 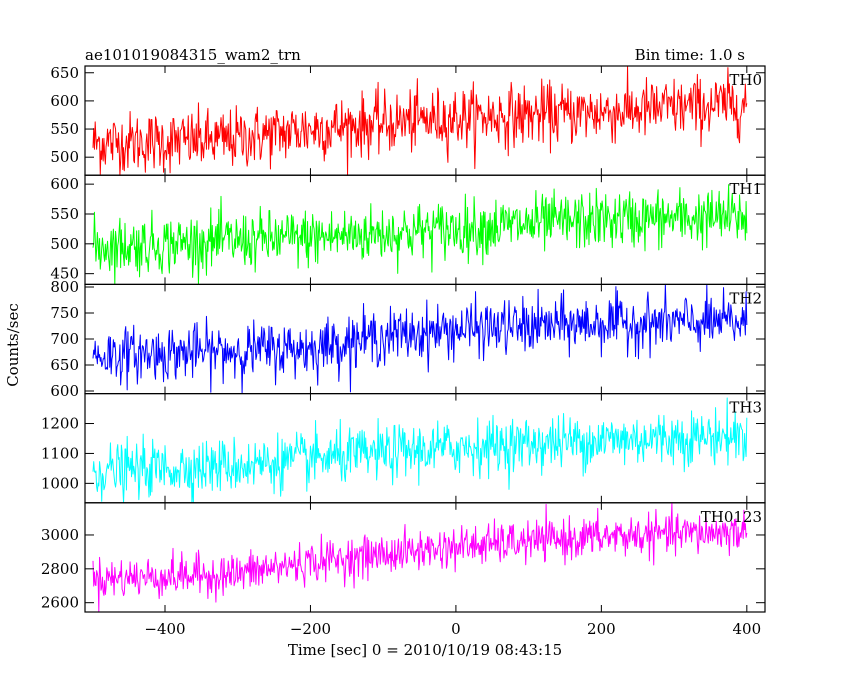 I want to click on y-tick-label: 1100, so click(x=60, y=453).